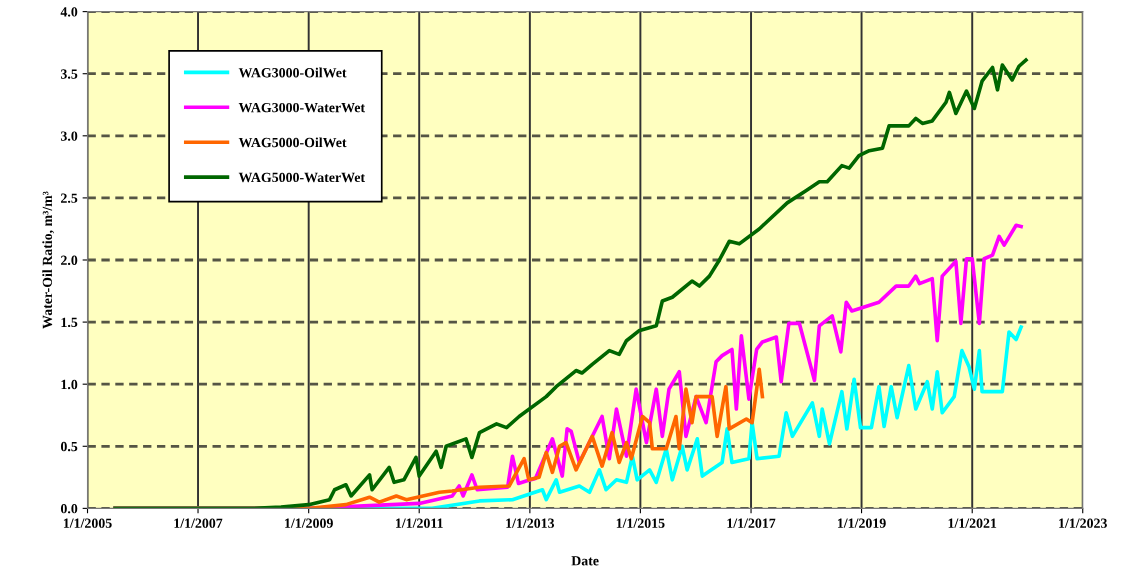 This screenshot has width=1122, height=581. I want to click on y-tick-label: 1.0, so click(69, 384).